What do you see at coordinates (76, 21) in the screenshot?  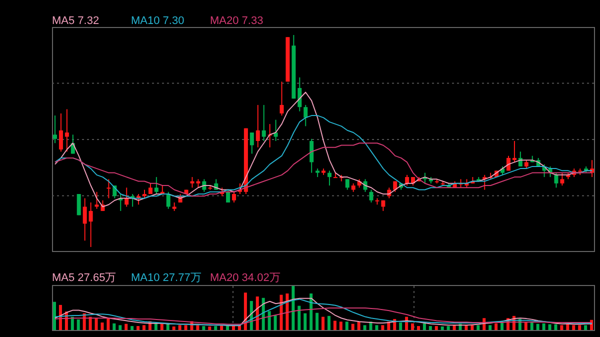 I see `text: MA5 7.32` at bounding box center [76, 21].